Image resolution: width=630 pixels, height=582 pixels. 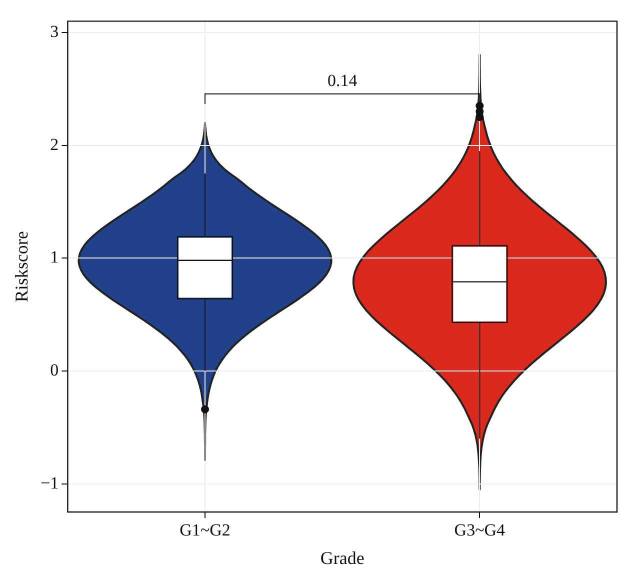 I want to click on y-tick-label: 2, so click(x=54, y=144).